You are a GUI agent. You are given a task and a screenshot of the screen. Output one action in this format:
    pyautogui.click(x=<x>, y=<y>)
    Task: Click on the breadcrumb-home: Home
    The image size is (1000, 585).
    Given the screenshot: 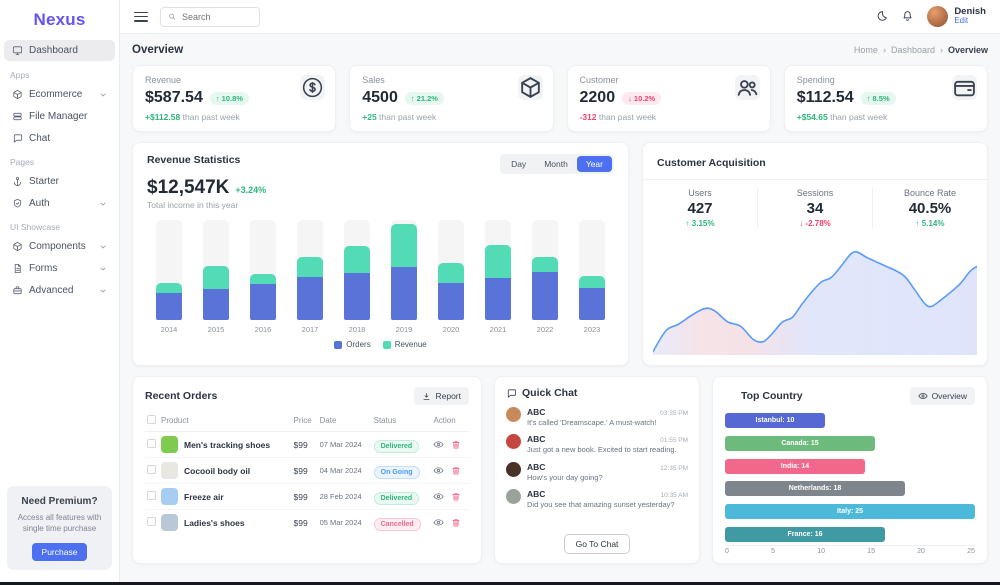 What is the action you would take?
    pyautogui.click(x=865, y=50)
    